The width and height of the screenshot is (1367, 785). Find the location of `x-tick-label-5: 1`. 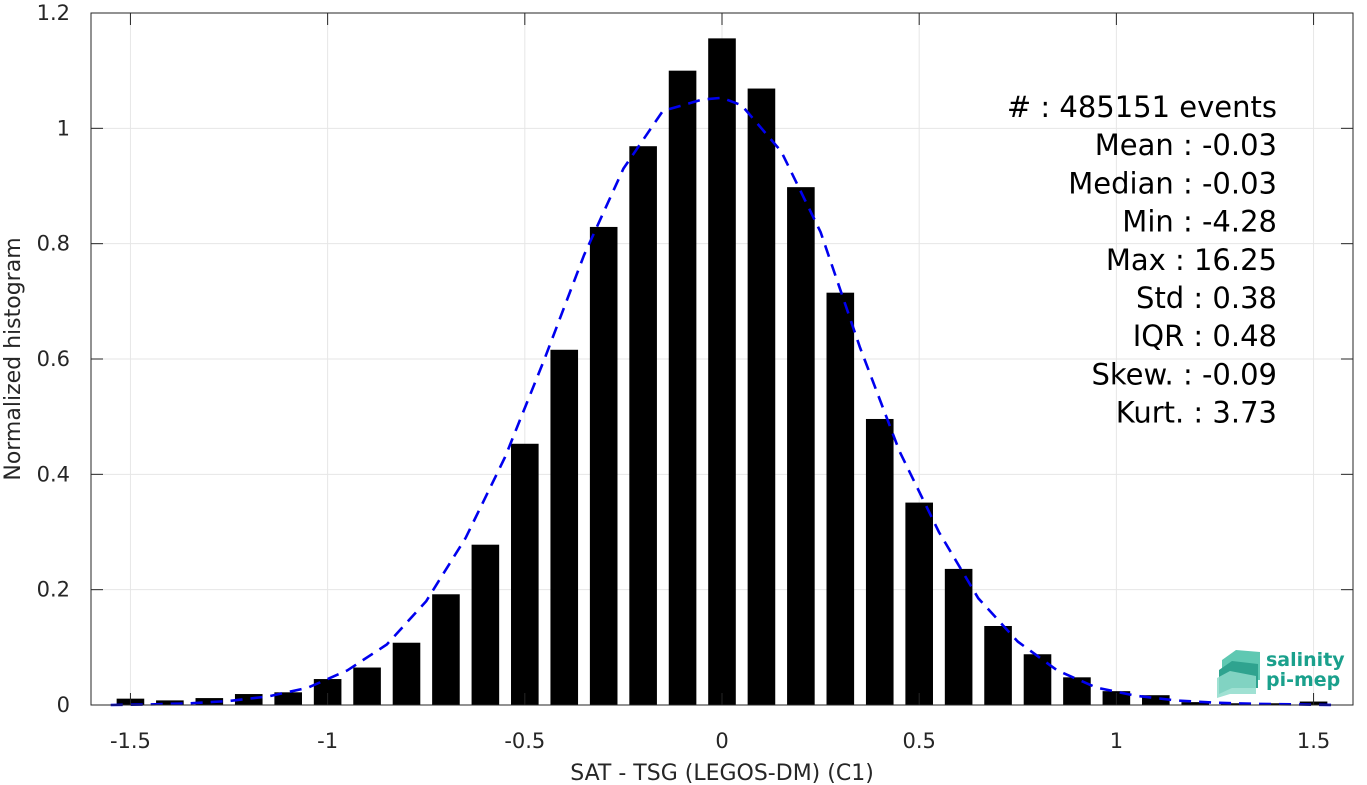

x-tick-label-5: 1 is located at coordinates (1116, 741).